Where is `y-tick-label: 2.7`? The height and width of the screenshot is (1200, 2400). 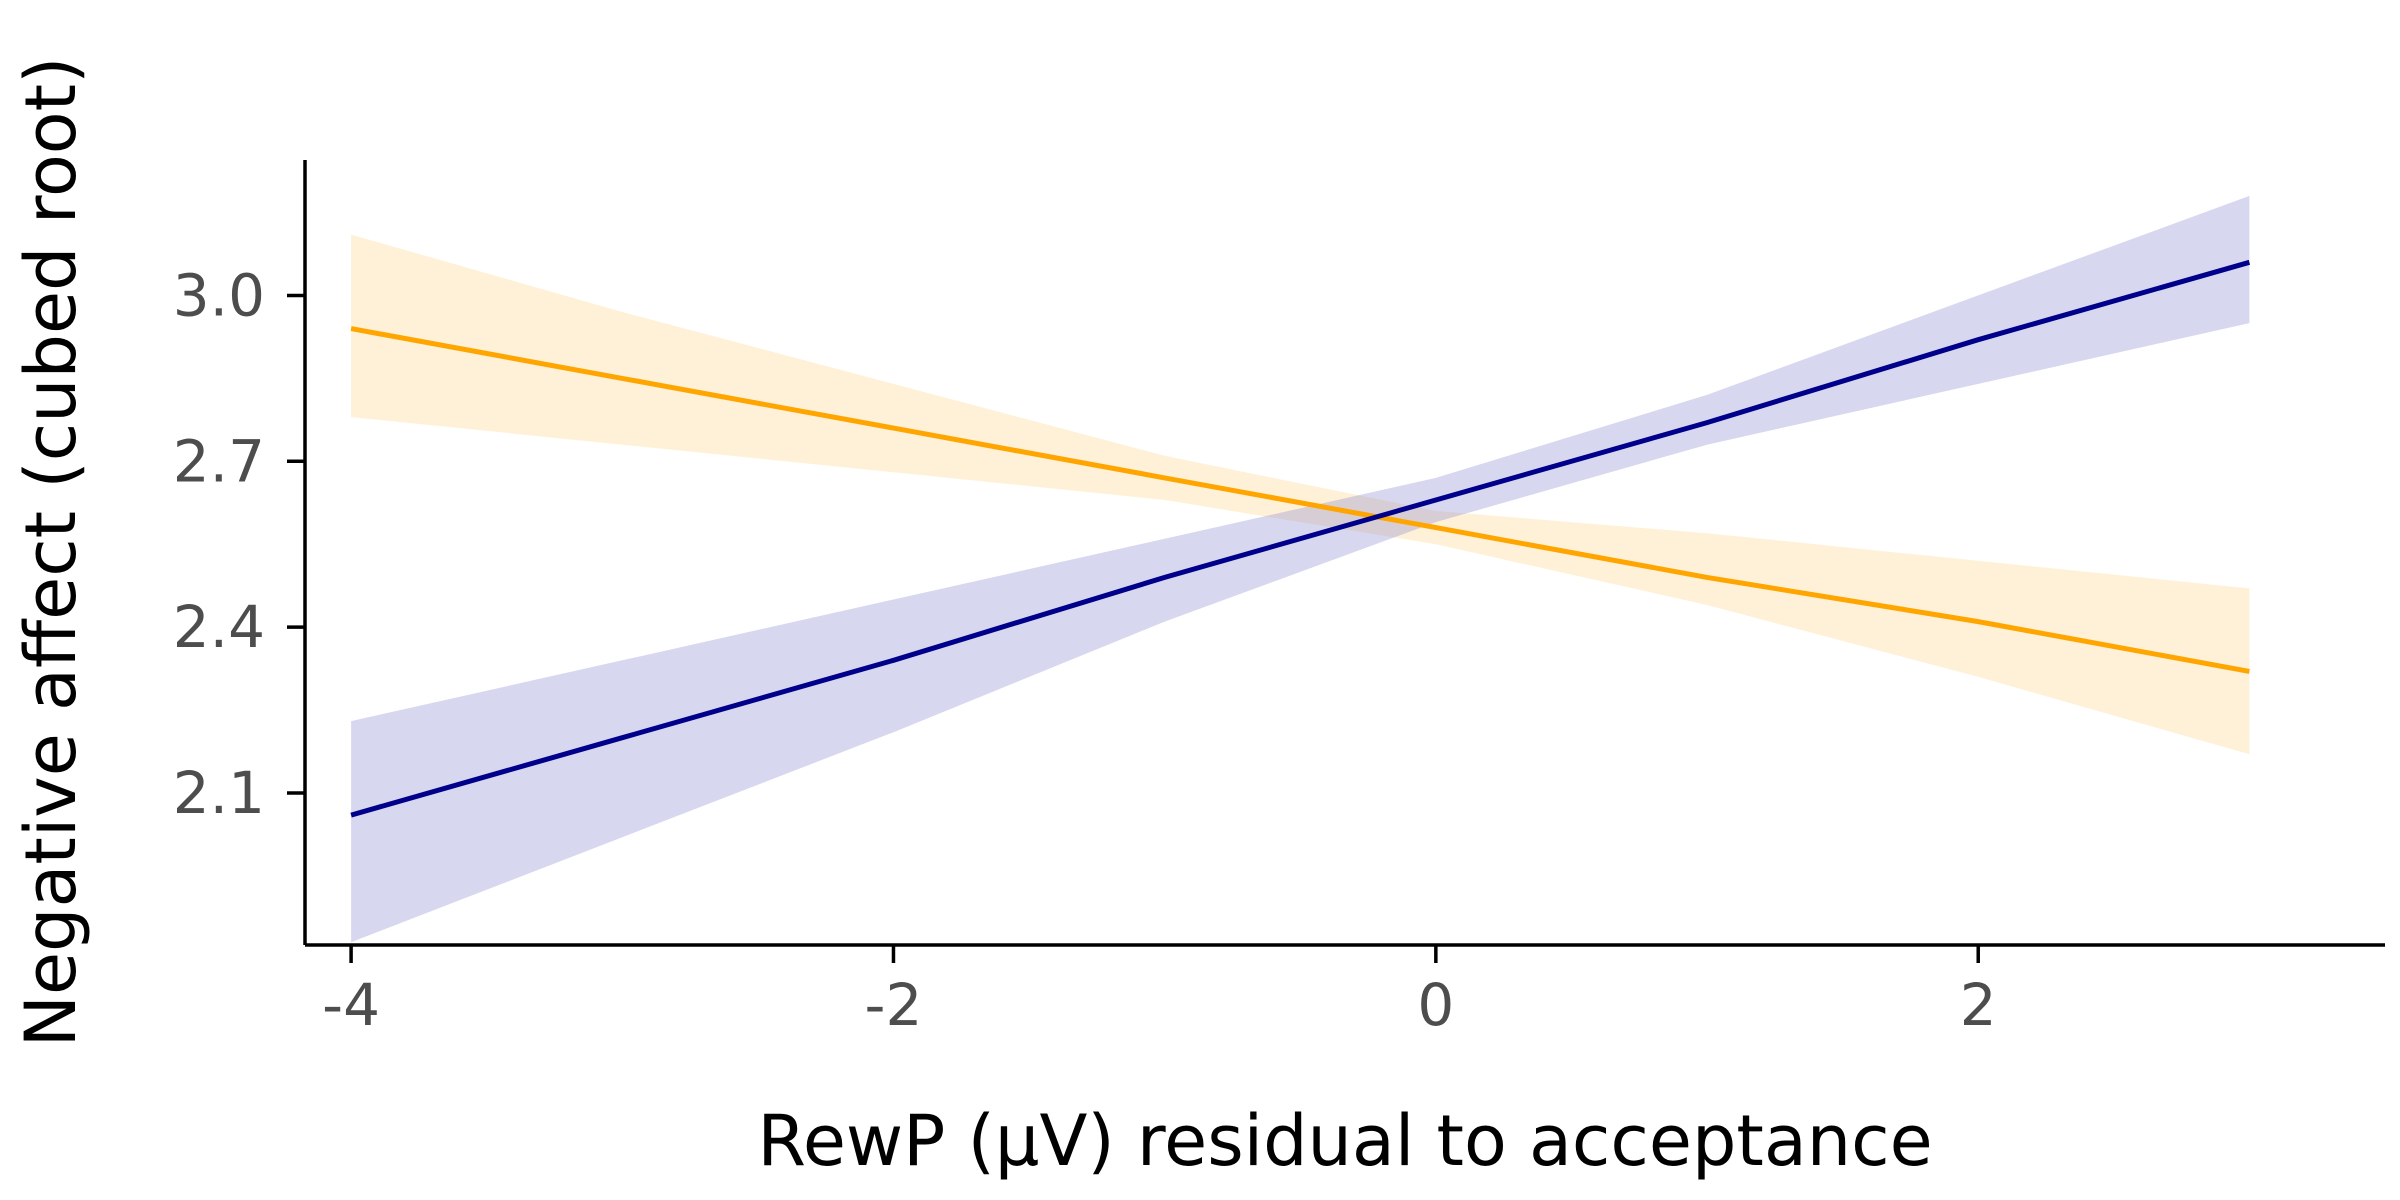
y-tick-label: 2.7 is located at coordinates (219, 461).